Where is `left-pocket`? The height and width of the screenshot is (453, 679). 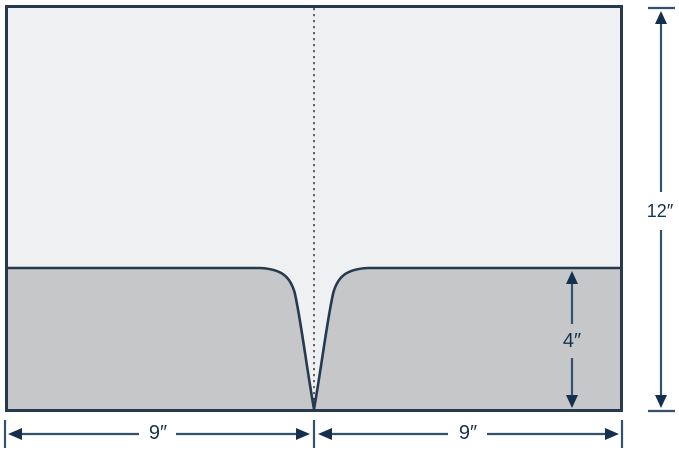
left-pocket is located at coordinates (162, 337).